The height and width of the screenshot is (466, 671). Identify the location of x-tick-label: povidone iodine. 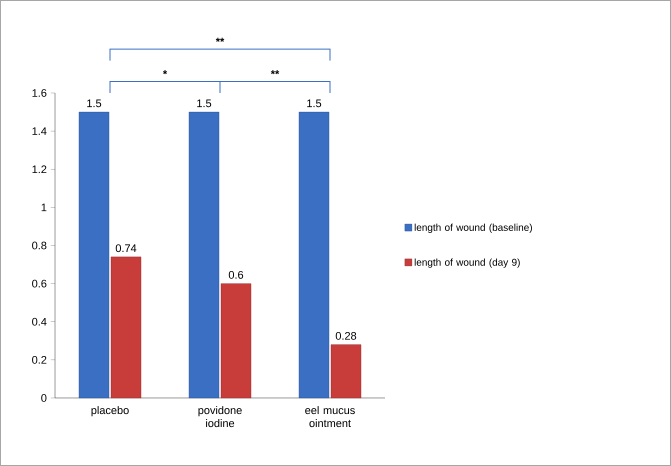
(220, 417).